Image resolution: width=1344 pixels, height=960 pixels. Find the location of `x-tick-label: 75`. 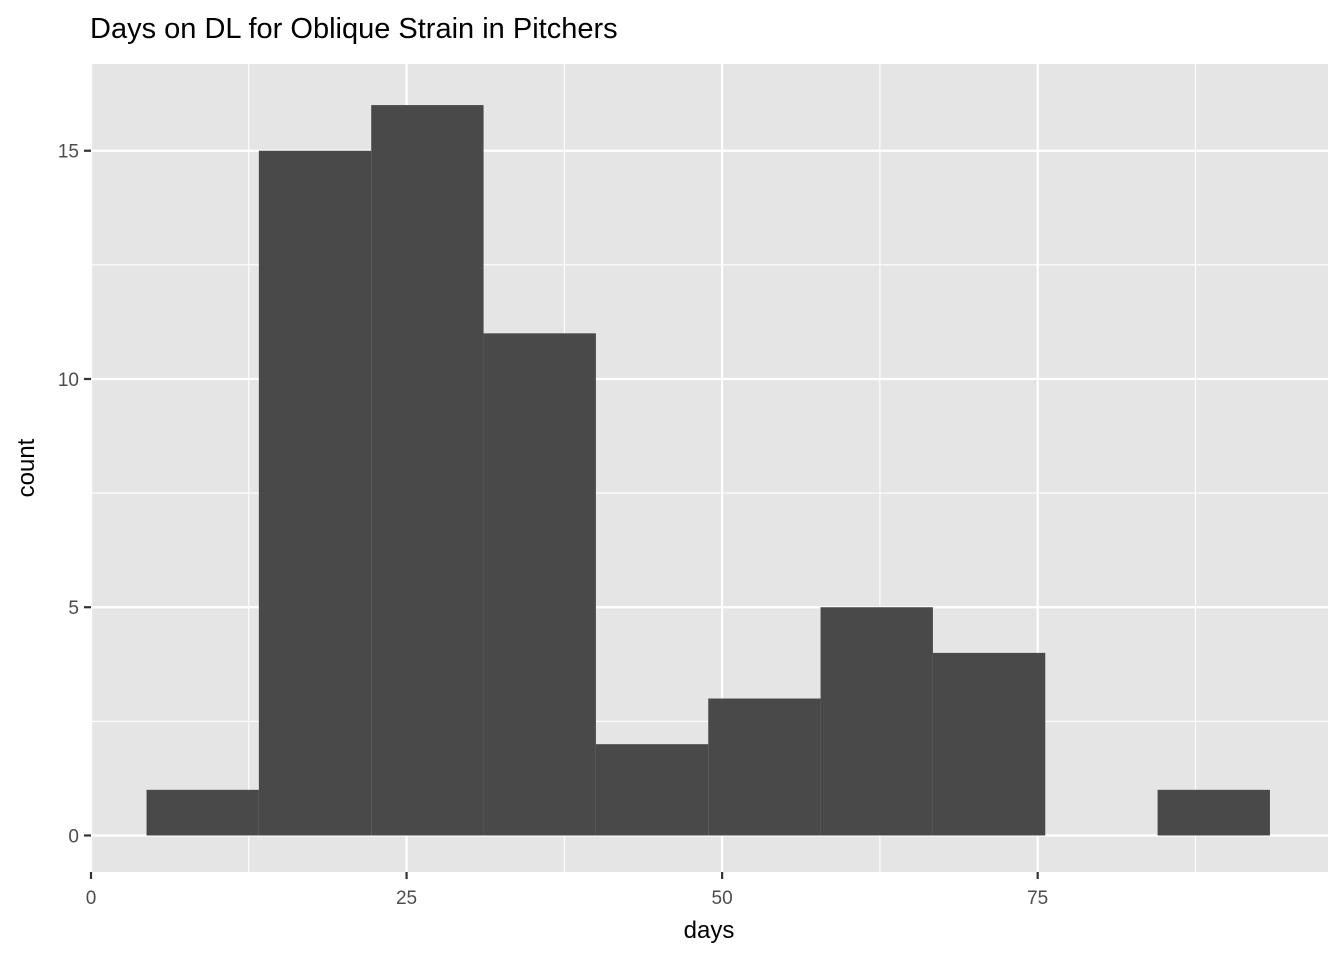

x-tick-label: 75 is located at coordinates (1037, 898).